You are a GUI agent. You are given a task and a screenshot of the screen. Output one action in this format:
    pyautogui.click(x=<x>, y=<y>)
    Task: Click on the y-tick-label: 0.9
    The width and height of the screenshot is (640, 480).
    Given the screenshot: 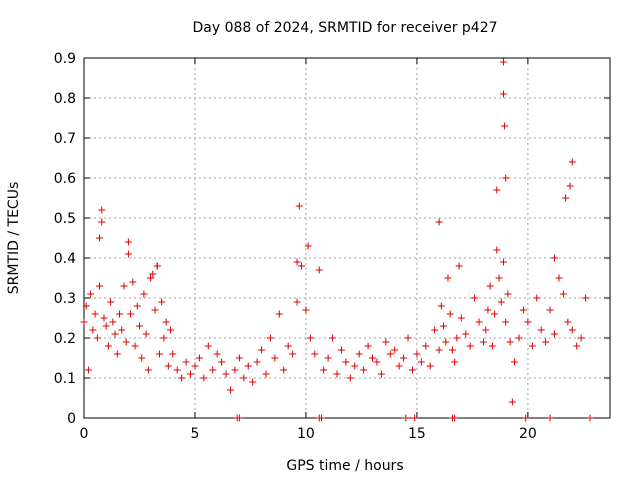 What is the action you would take?
    pyautogui.click(x=65, y=59)
    